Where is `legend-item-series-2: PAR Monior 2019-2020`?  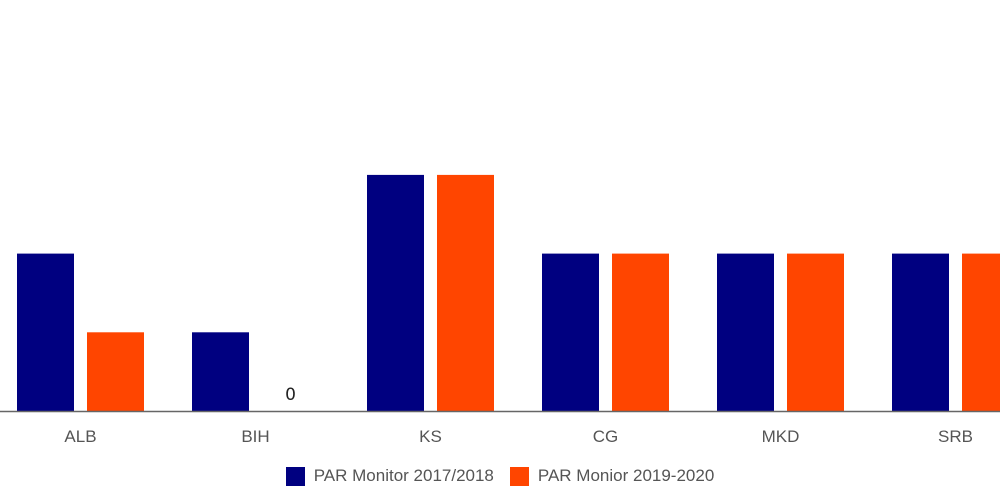
legend-item-series-2: PAR Monior 2019-2020 is located at coordinates (612, 476).